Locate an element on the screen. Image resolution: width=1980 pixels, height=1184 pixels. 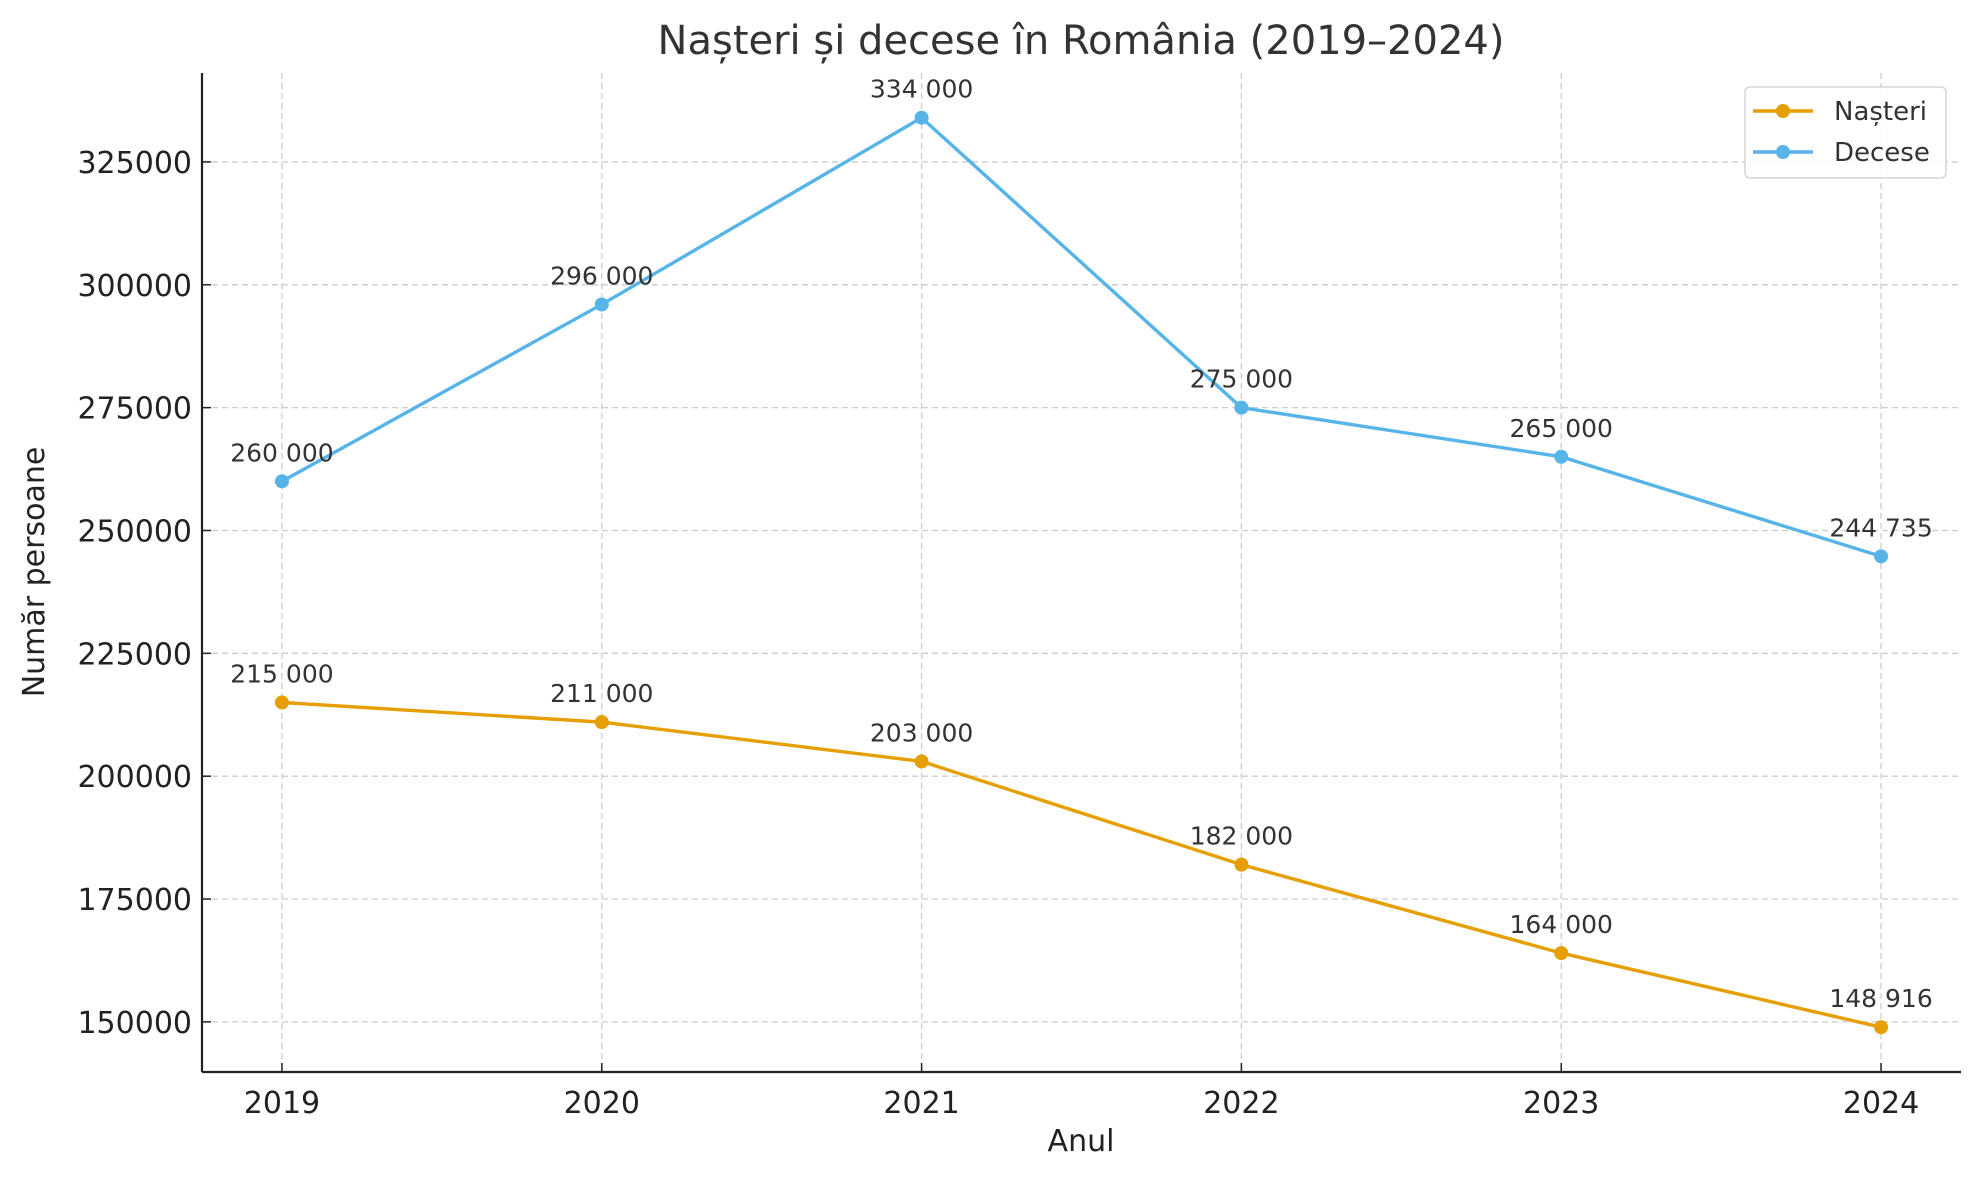
x-axis-label: Anul is located at coordinates (1081, 1141).